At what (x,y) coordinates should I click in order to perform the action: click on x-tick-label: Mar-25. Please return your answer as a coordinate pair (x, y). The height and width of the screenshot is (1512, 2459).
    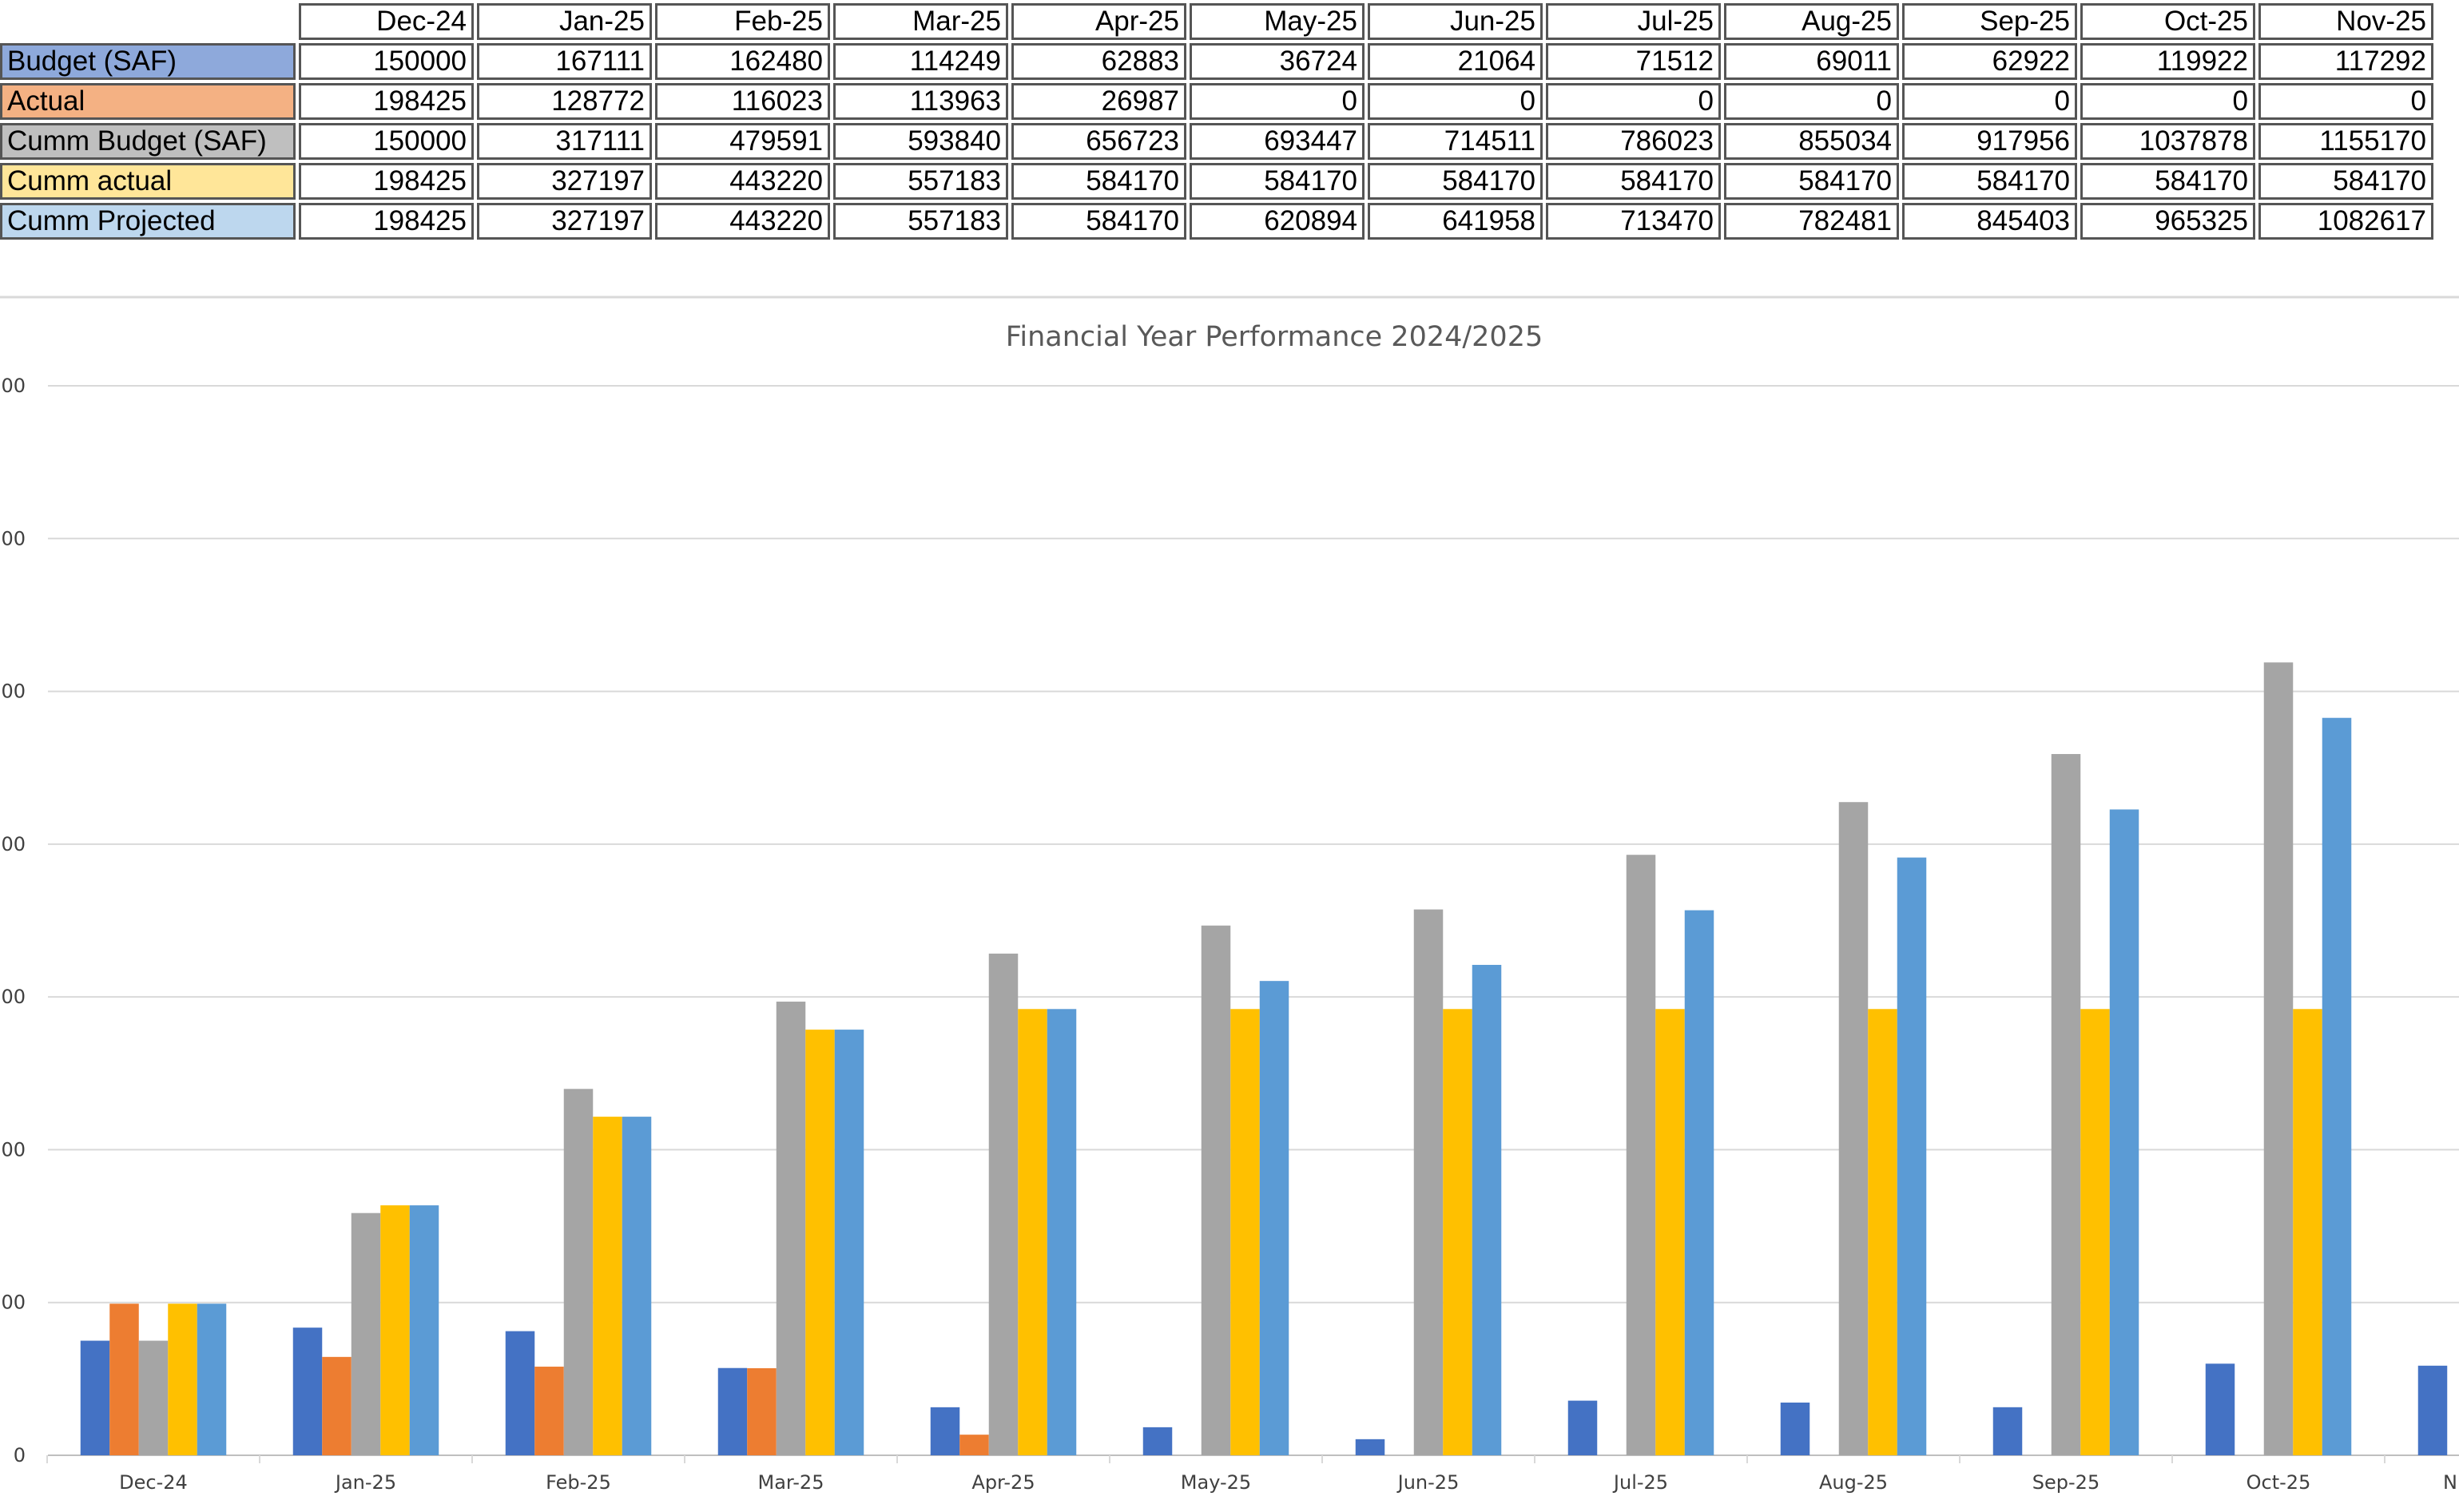
    Looking at the image, I should click on (791, 1482).